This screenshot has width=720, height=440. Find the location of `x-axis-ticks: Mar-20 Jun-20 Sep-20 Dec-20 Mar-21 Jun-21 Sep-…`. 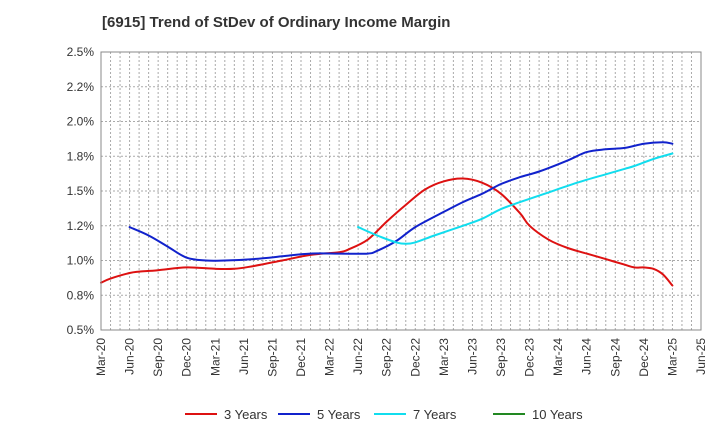

x-axis-ticks: Mar-20 Jun-20 Sep-20 Dec-20 Mar-21 Jun-21 Sep-… is located at coordinates (401, 357).